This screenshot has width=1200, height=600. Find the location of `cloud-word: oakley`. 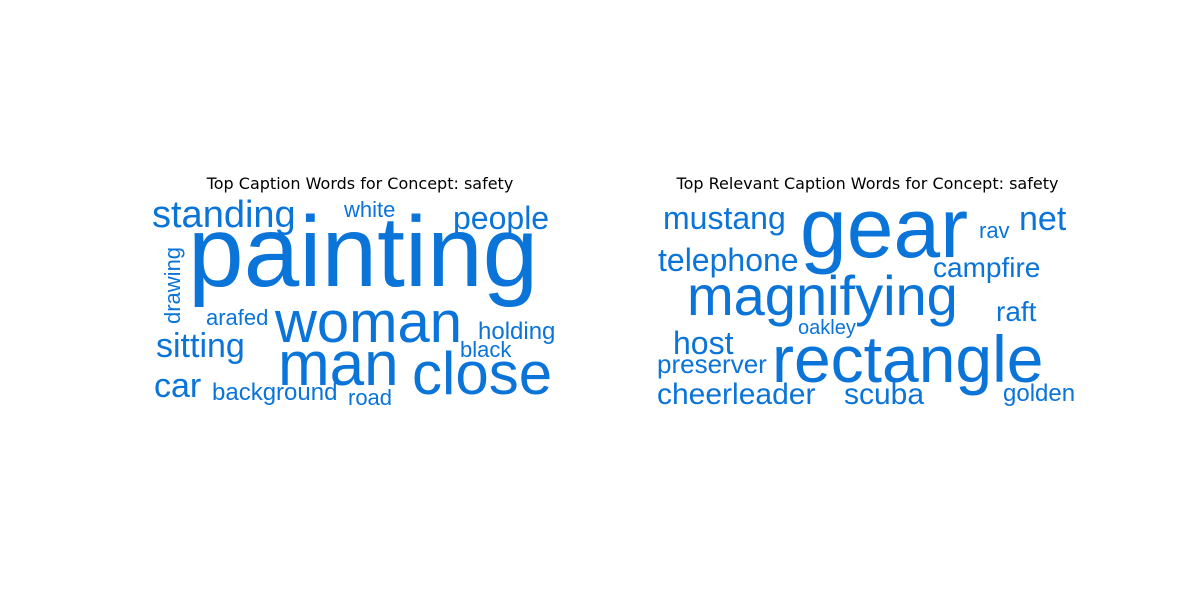

cloud-word: oakley is located at coordinates (827, 328).